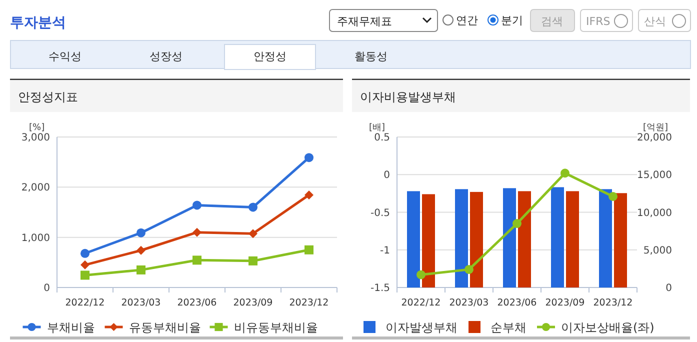 The width and height of the screenshot is (697, 342). What do you see at coordinates (669, 288) in the screenshot?
I see `y2-tick-label: 0` at bounding box center [669, 288].